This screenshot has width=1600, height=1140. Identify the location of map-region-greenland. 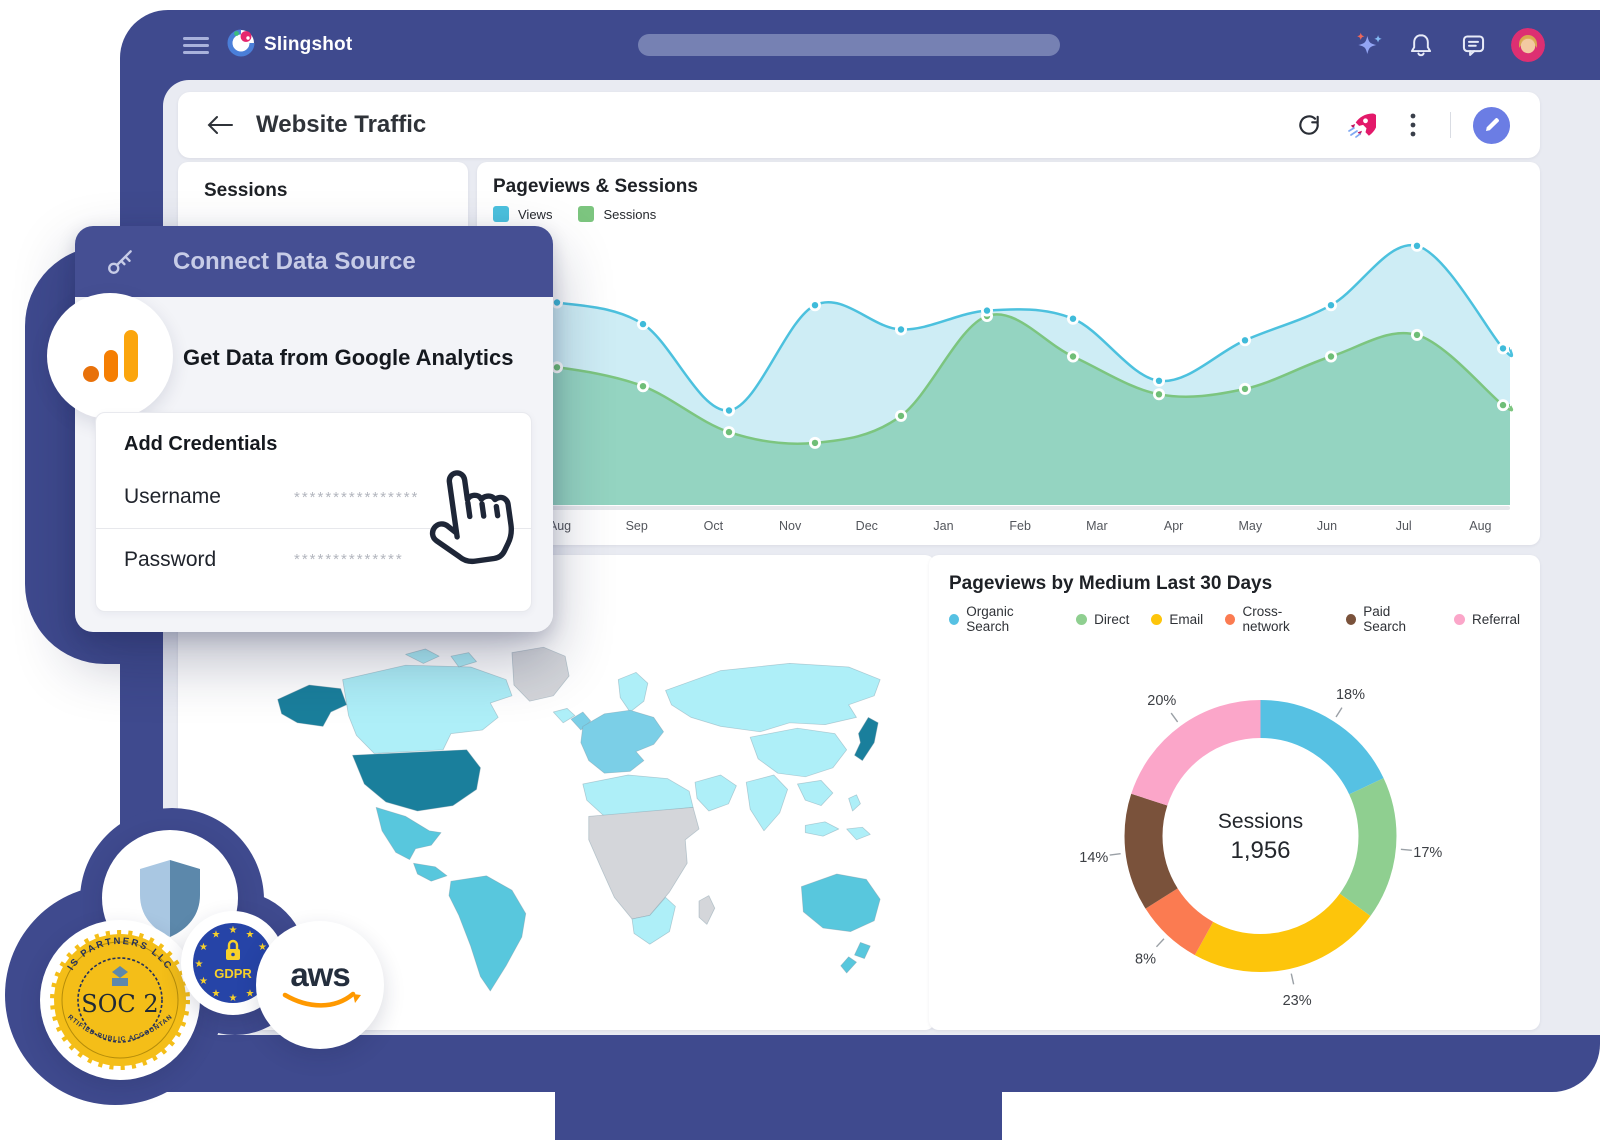
(540, 674).